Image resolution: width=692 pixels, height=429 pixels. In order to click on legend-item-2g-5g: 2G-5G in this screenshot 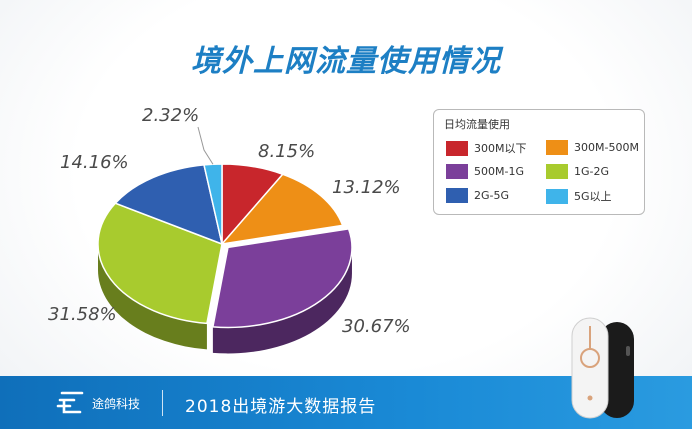, I will do `click(477, 195)`.